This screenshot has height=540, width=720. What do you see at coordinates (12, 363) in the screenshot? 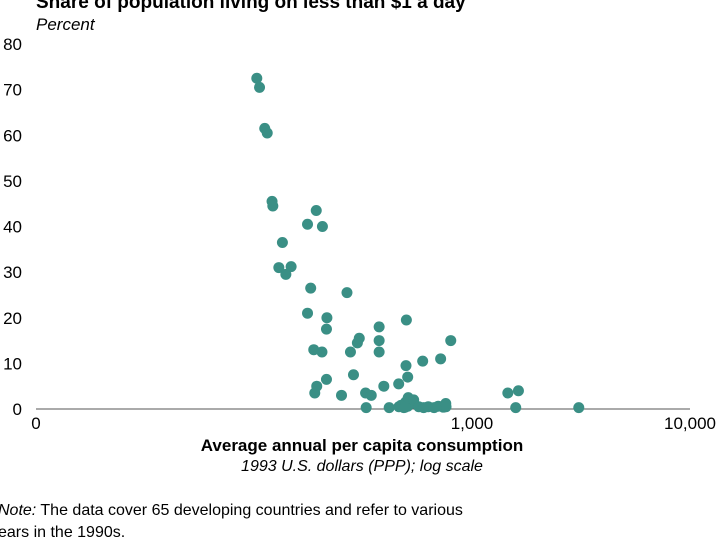
I see `y-tick-label: 10` at bounding box center [12, 363].